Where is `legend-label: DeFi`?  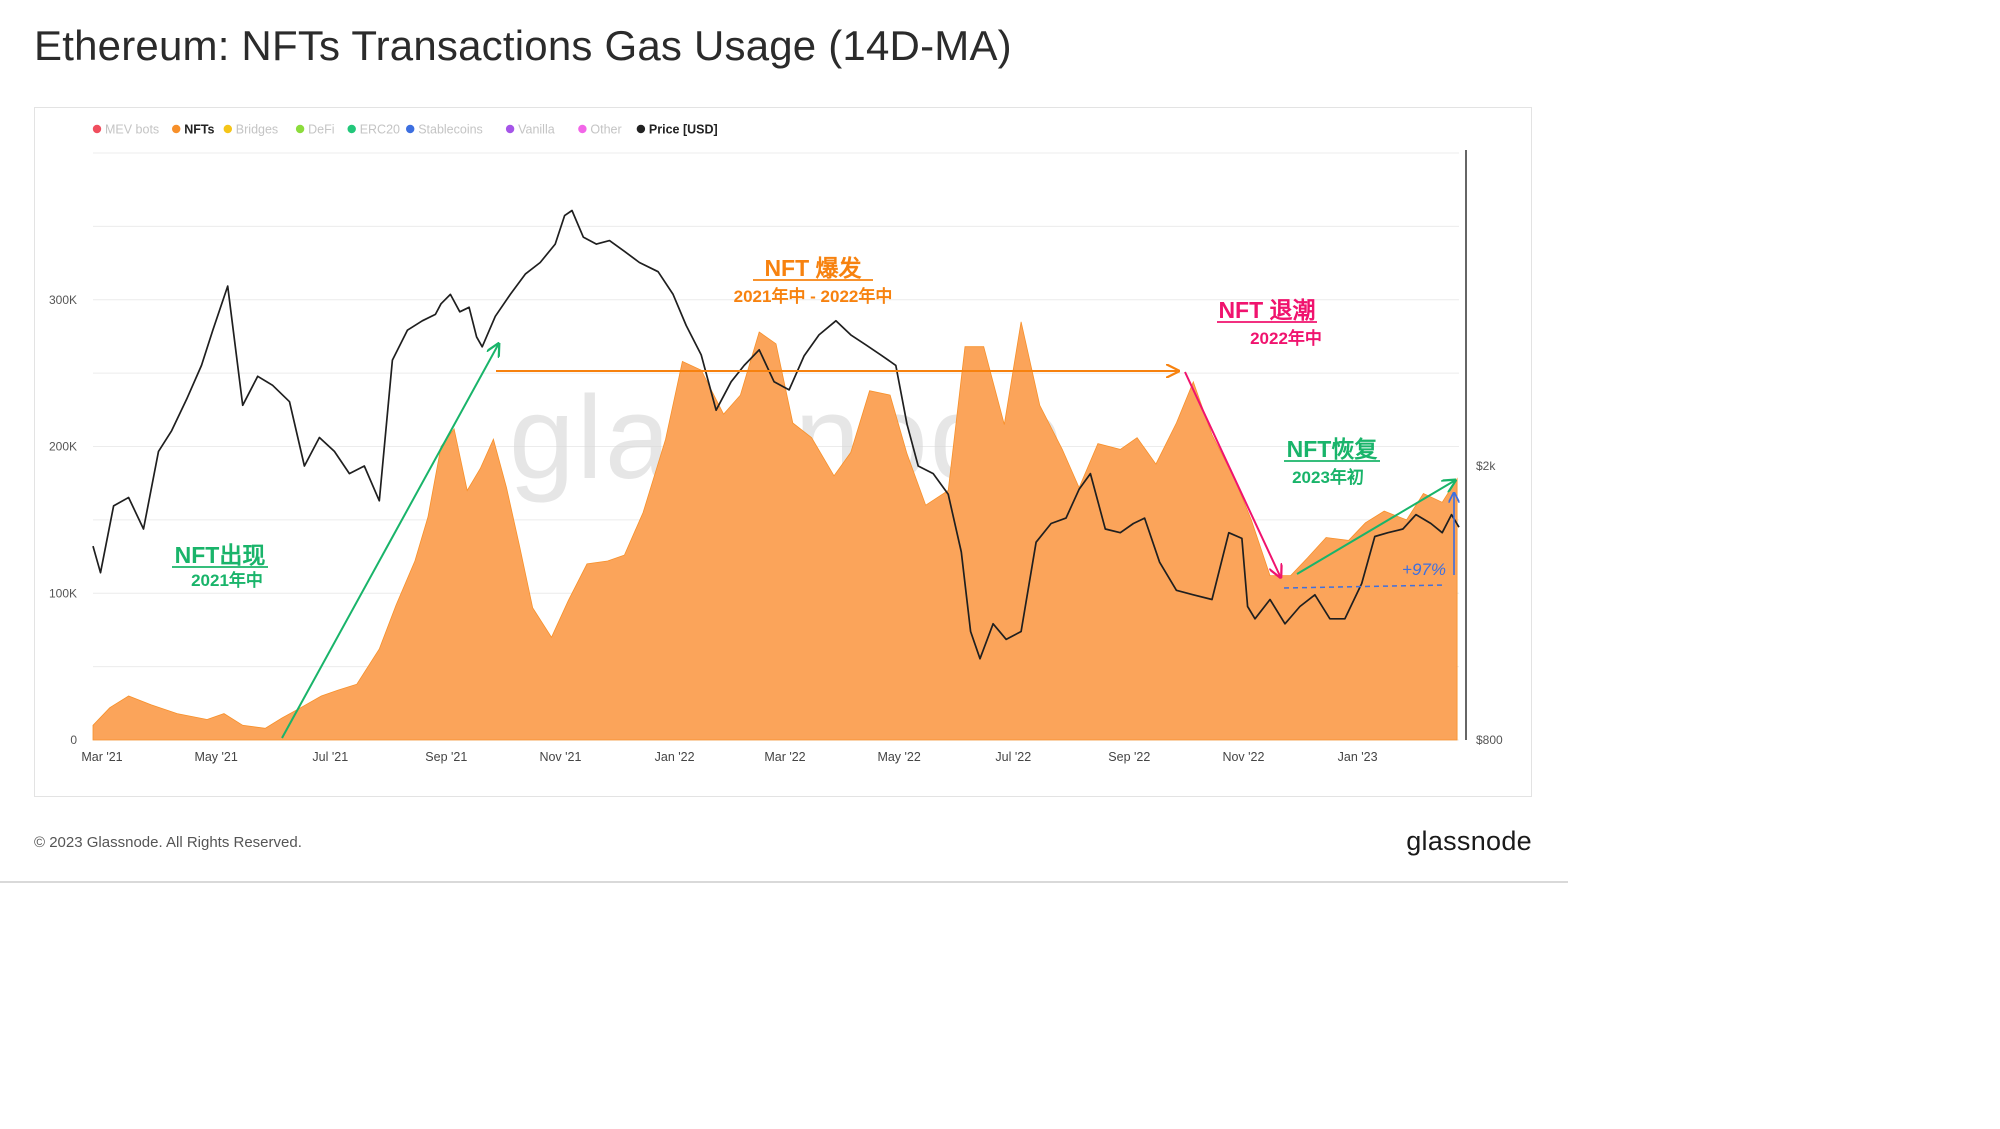
legend-label: DeFi is located at coordinates (321, 130).